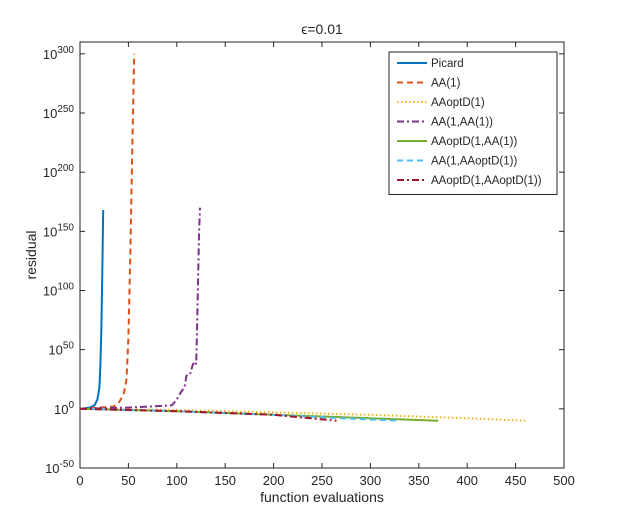 The image size is (623, 526). I want to click on legend-label: AA(1), so click(446, 84).